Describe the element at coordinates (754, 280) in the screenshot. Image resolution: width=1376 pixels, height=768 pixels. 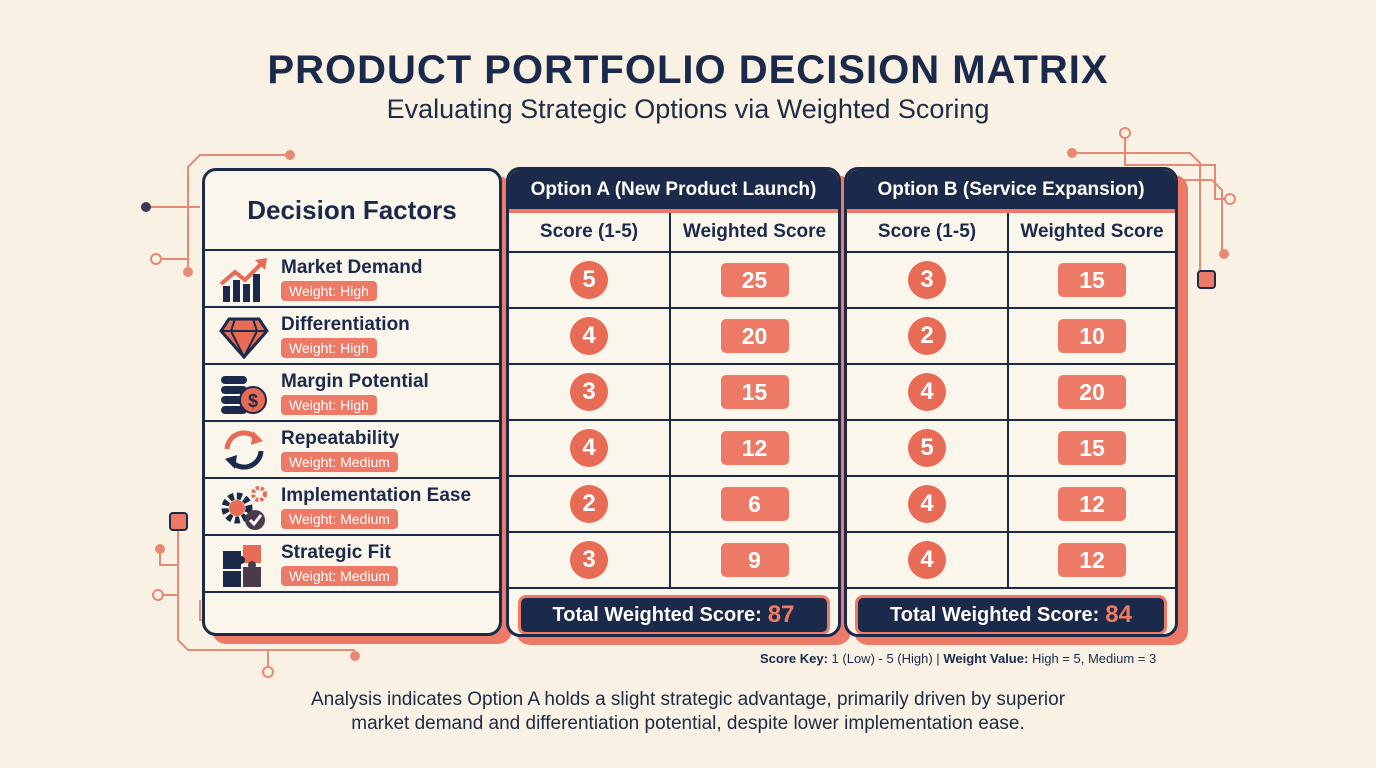
I see `weighted-score-badge: 25` at that location.